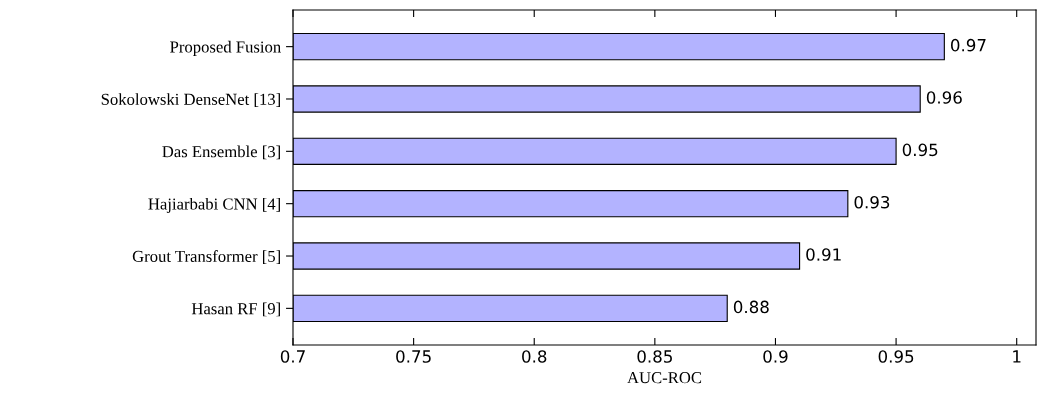 The width and height of the screenshot is (1051, 407). Describe the element at coordinates (225, 48) in the screenshot. I see `y-tick-label: Proposed Fusion` at that location.